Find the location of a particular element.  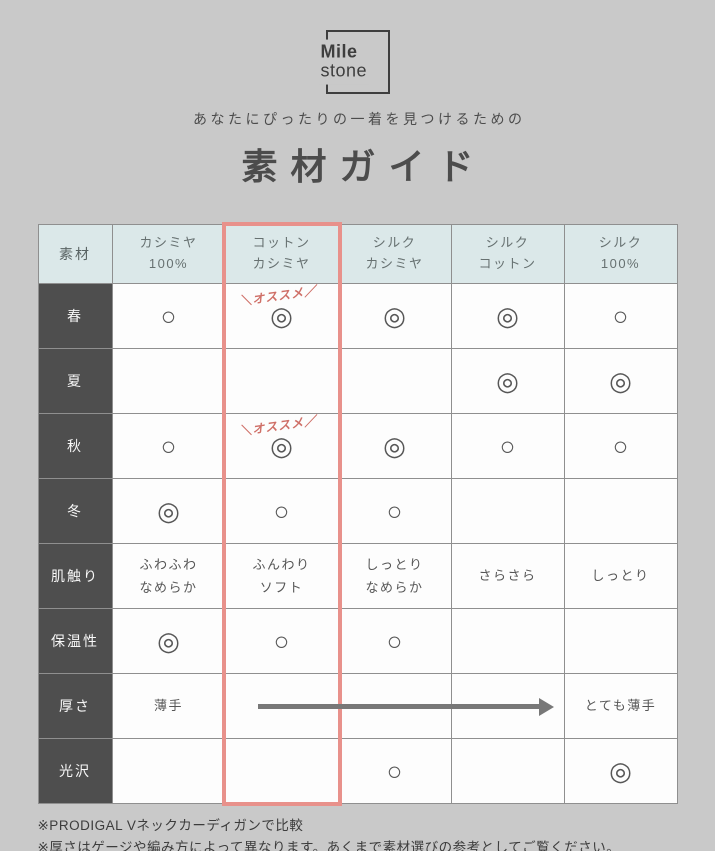

corner-header: 素材 is located at coordinates (75, 254).